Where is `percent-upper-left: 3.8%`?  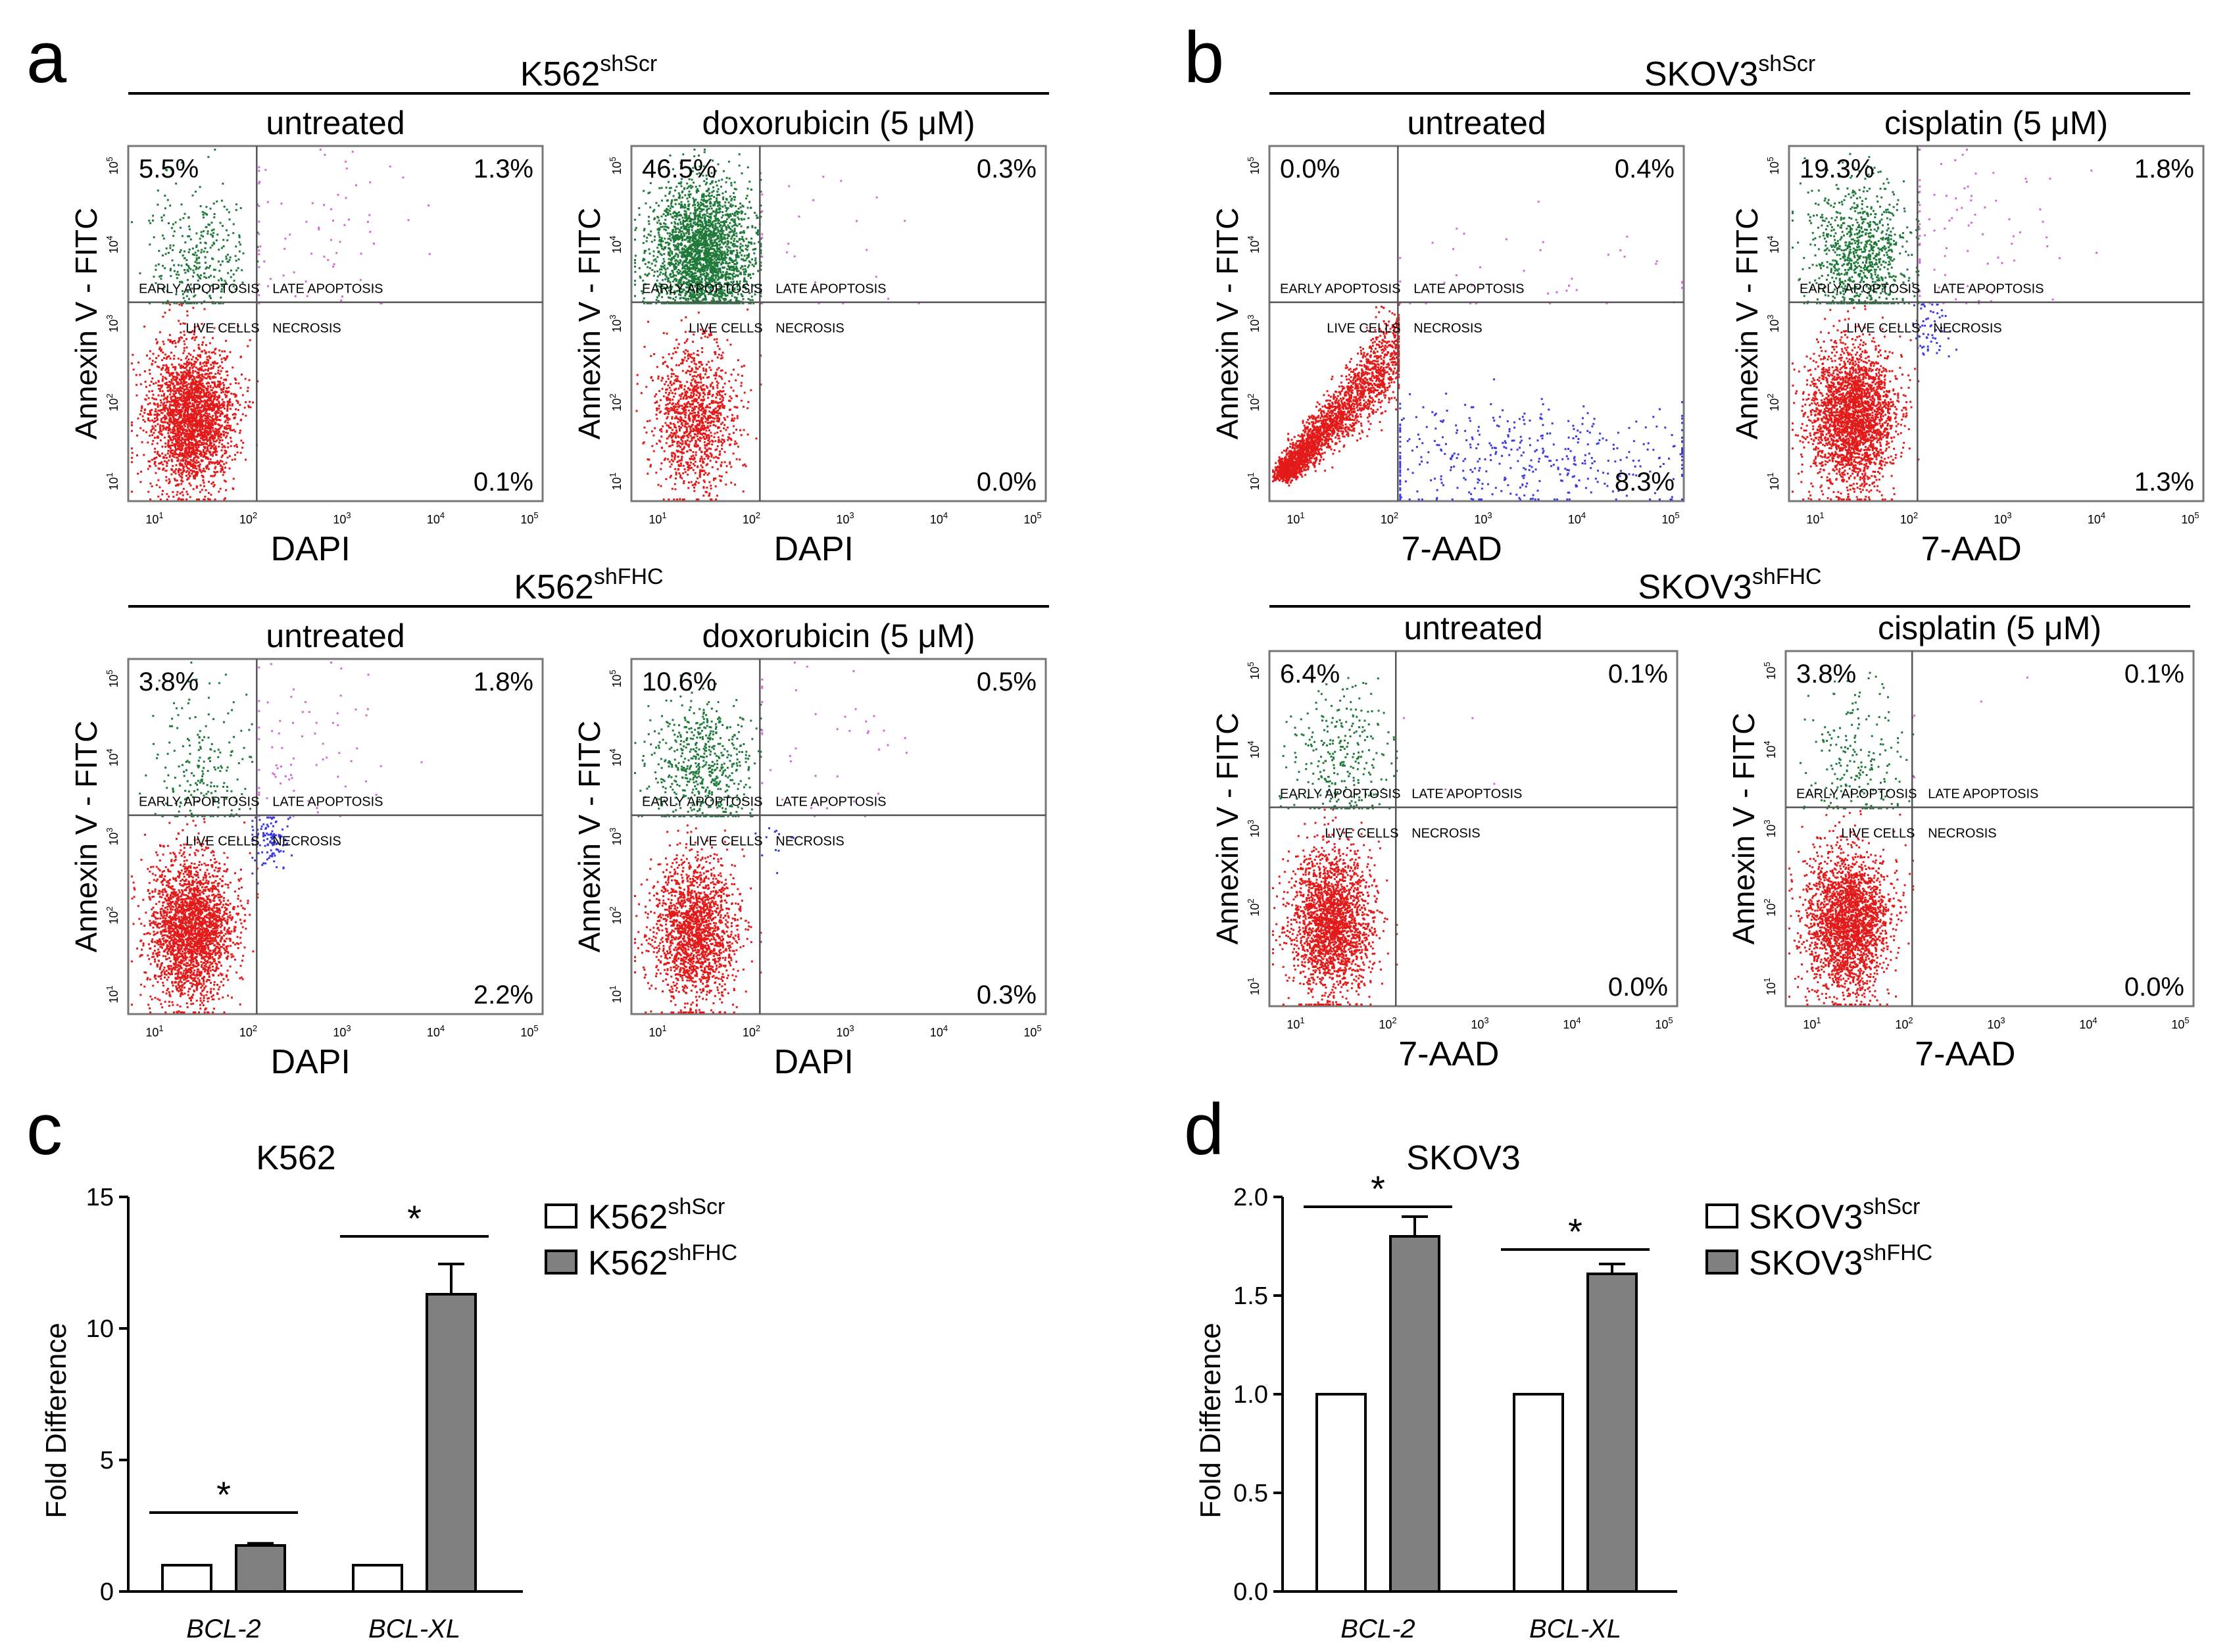
percent-upper-left: 3.8% is located at coordinates (1826, 675).